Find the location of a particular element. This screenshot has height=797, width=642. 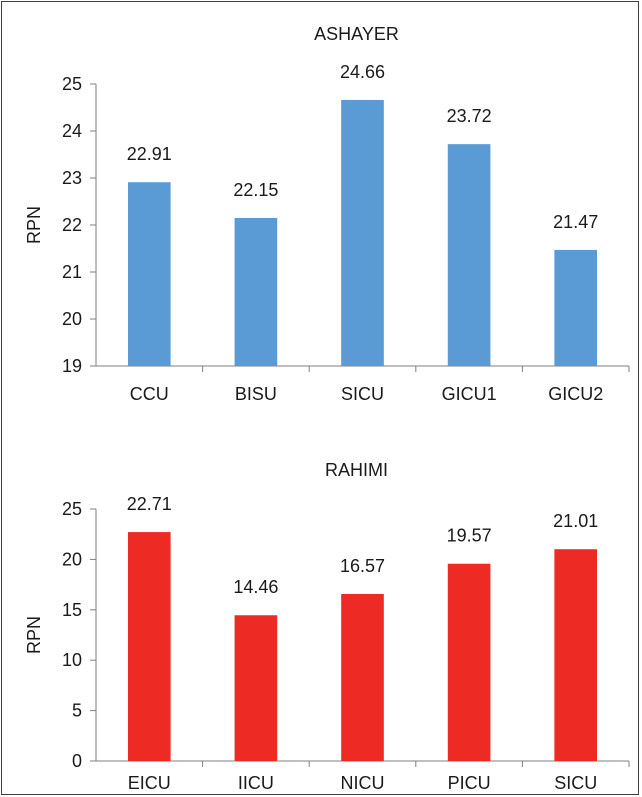

chart2-data-label: 22.71 is located at coordinates (149, 504).